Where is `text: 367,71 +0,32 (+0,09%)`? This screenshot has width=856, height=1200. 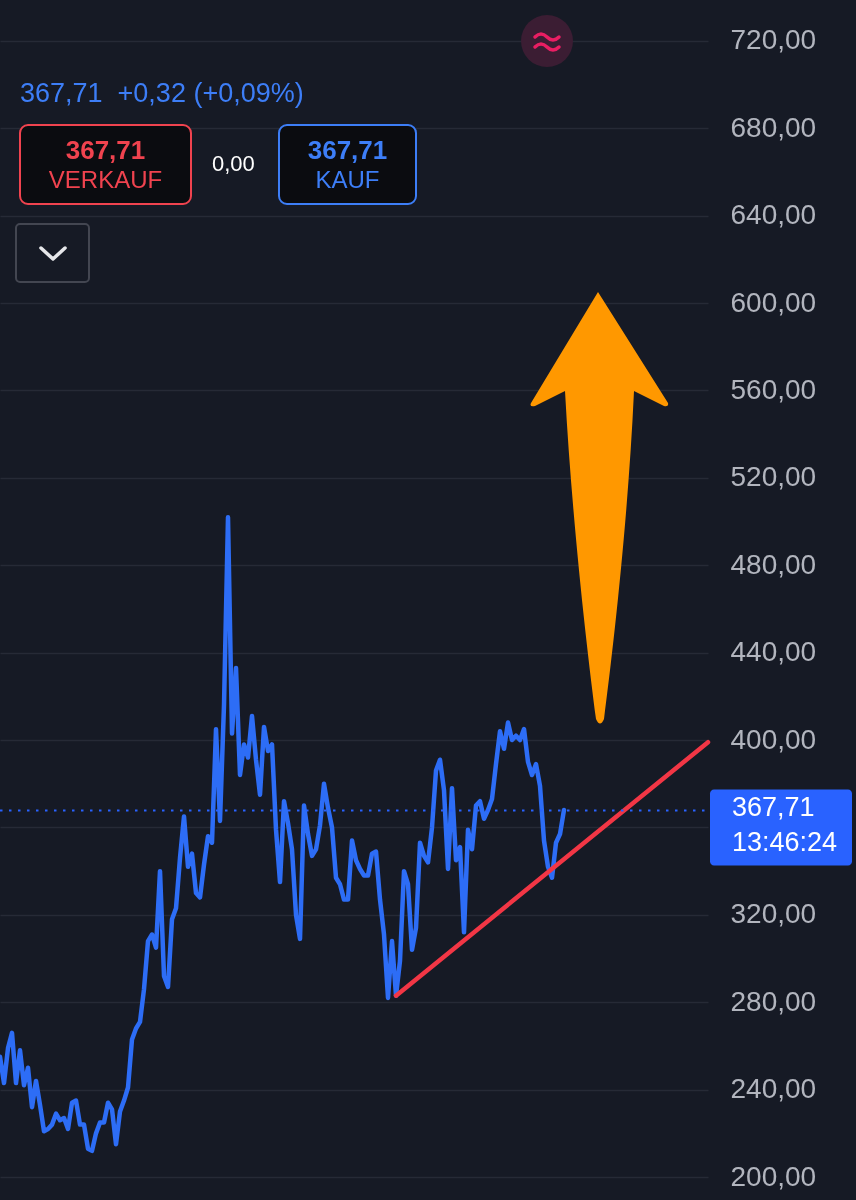
text: 367,71 +0,32 (+0,09%) is located at coordinates (162, 93).